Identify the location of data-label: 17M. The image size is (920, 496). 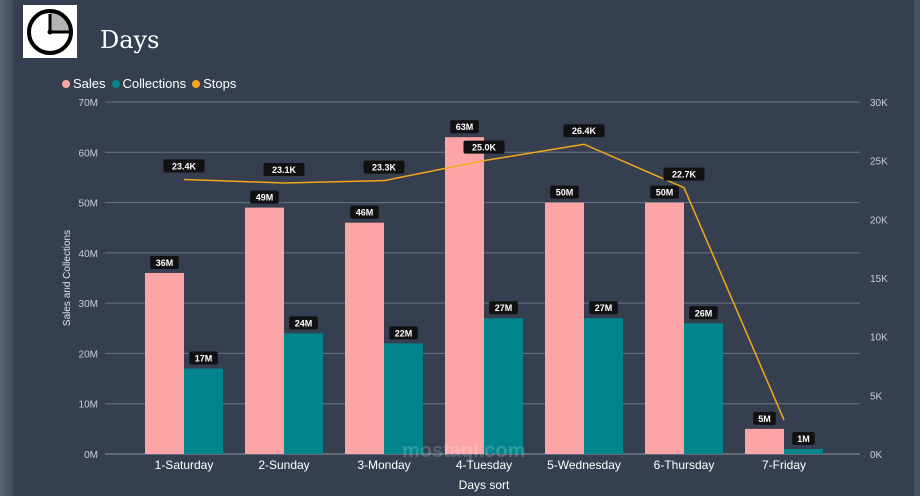
(204, 359).